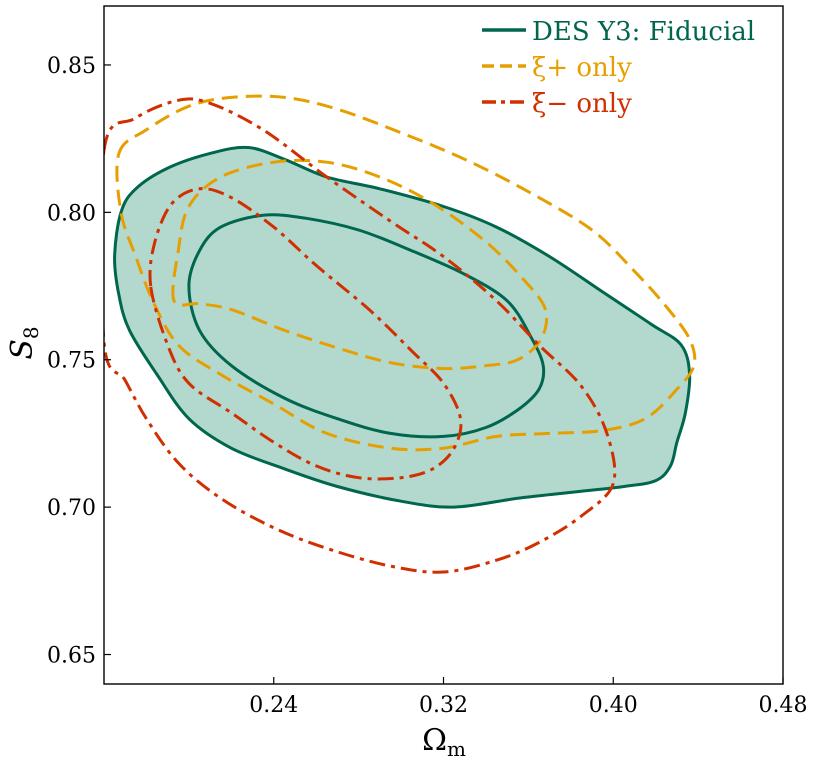 Image resolution: width=814 pixels, height=765 pixels. I want to click on x-axis-label-subscript: m, so click(456, 749).